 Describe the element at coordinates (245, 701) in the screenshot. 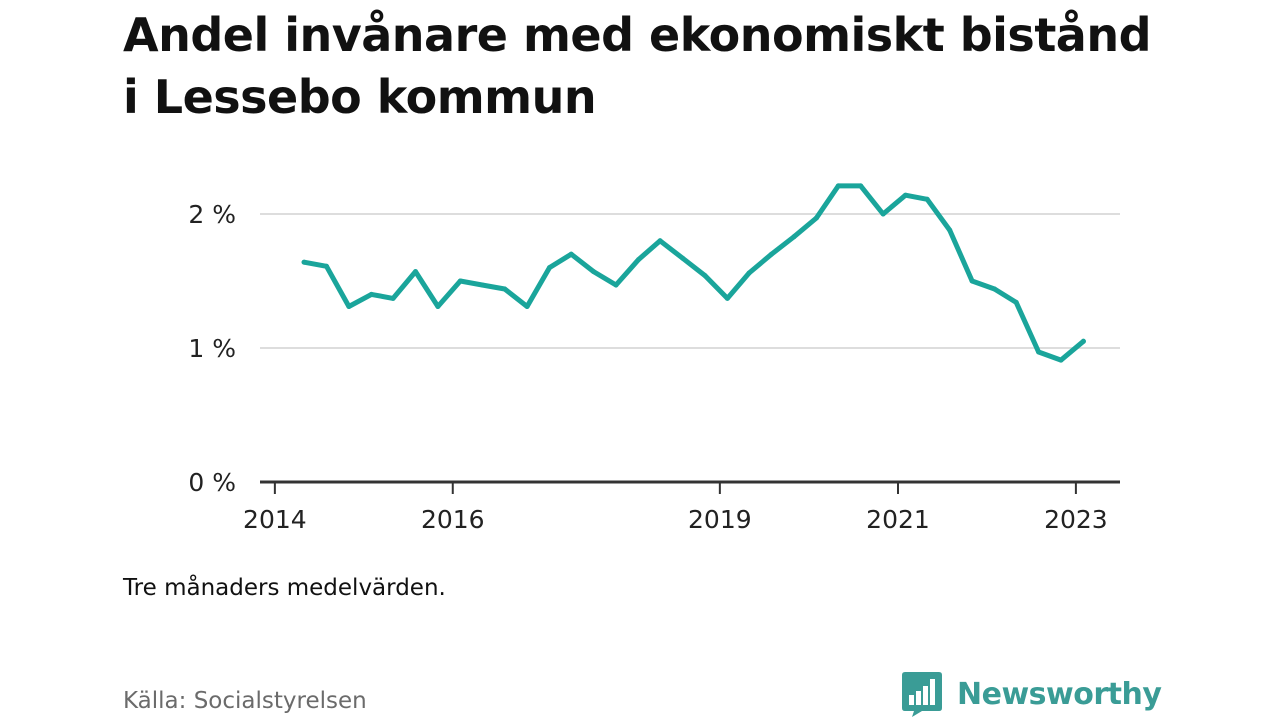

I see `source-text: Källa: Socialstyrelsen` at that location.